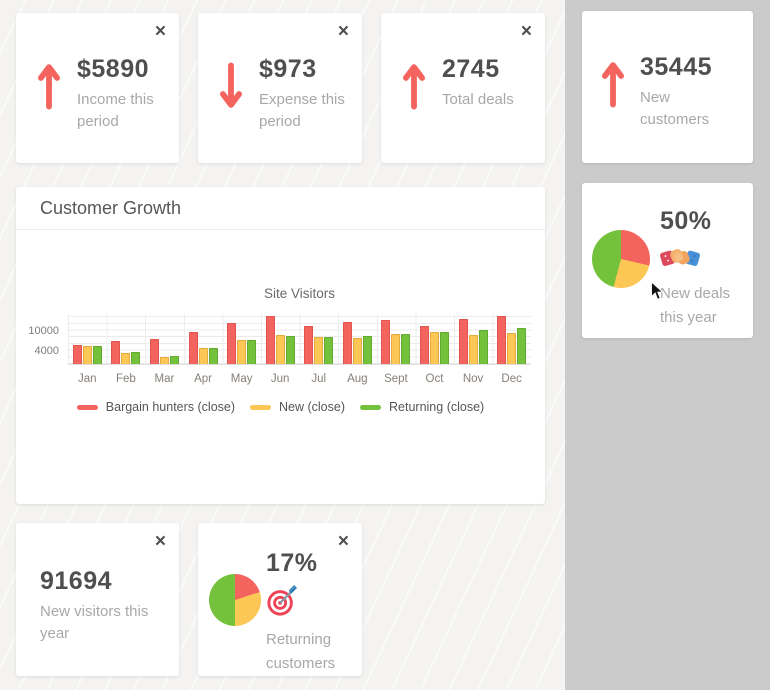 The width and height of the screenshot is (770, 690). Describe the element at coordinates (667, 87) in the screenshot. I see `card-new-customers: 35445 New customers` at that location.